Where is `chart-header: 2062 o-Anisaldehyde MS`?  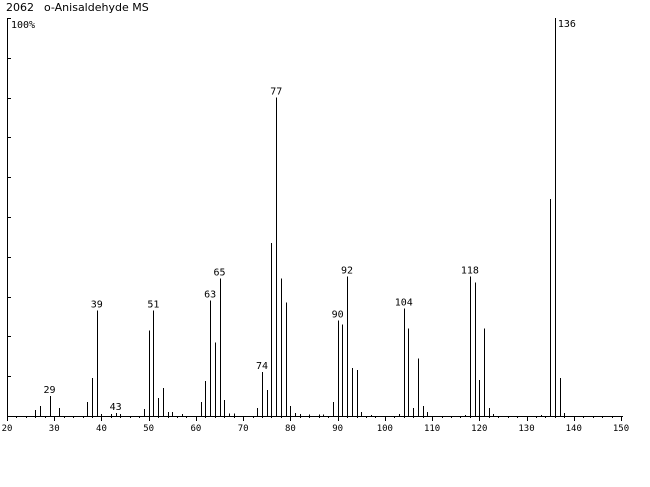
chart-header: 2062 o-Anisaldehyde MS is located at coordinates (77, 7).